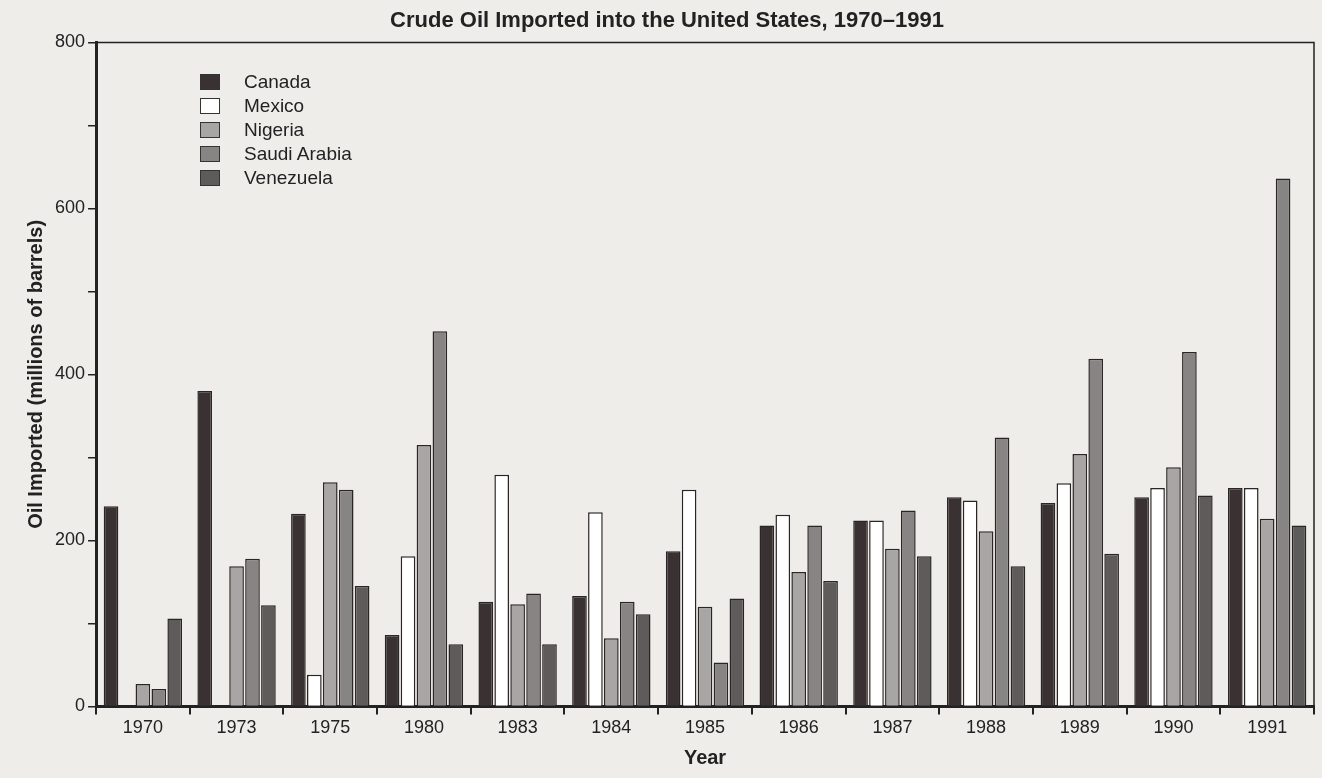 This screenshot has height=778, width=1322. Describe the element at coordinates (70, 373) in the screenshot. I see `y-tick-label: 400` at that location.